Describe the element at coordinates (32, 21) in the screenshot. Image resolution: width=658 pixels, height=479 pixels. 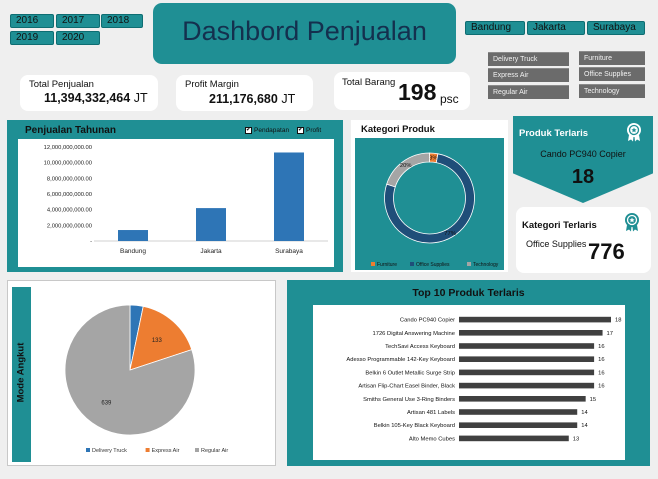
I see `year-button-2016: 2016` at that location.